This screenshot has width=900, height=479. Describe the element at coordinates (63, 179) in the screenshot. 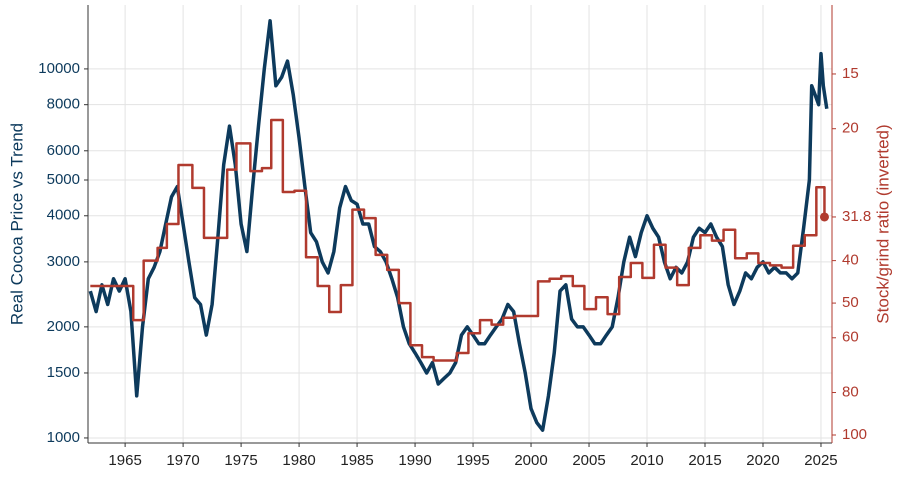

I see `y-tick-label: 5000` at that location.